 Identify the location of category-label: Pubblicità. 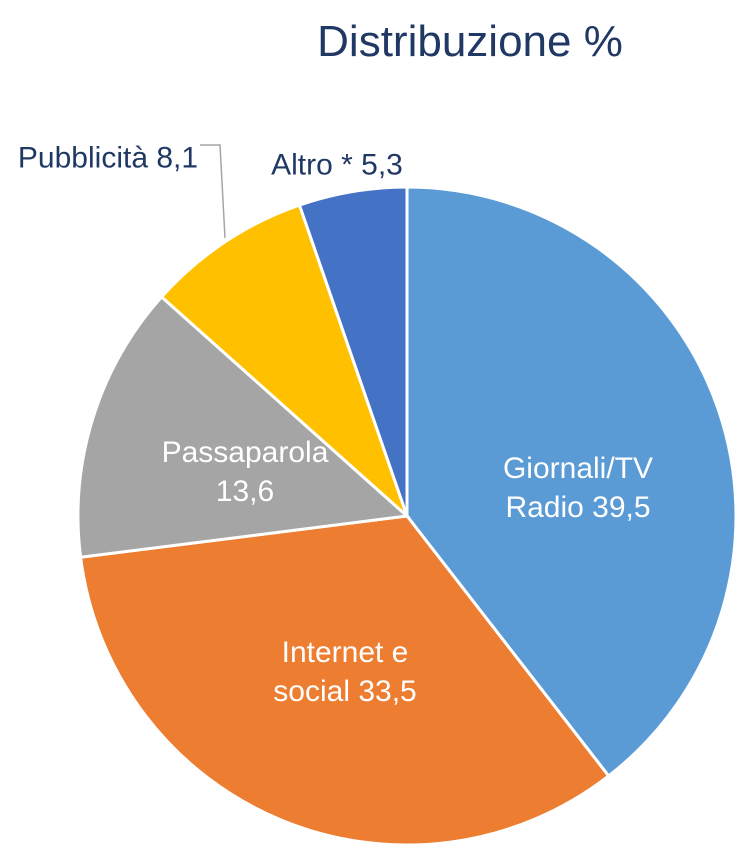
(82, 158).